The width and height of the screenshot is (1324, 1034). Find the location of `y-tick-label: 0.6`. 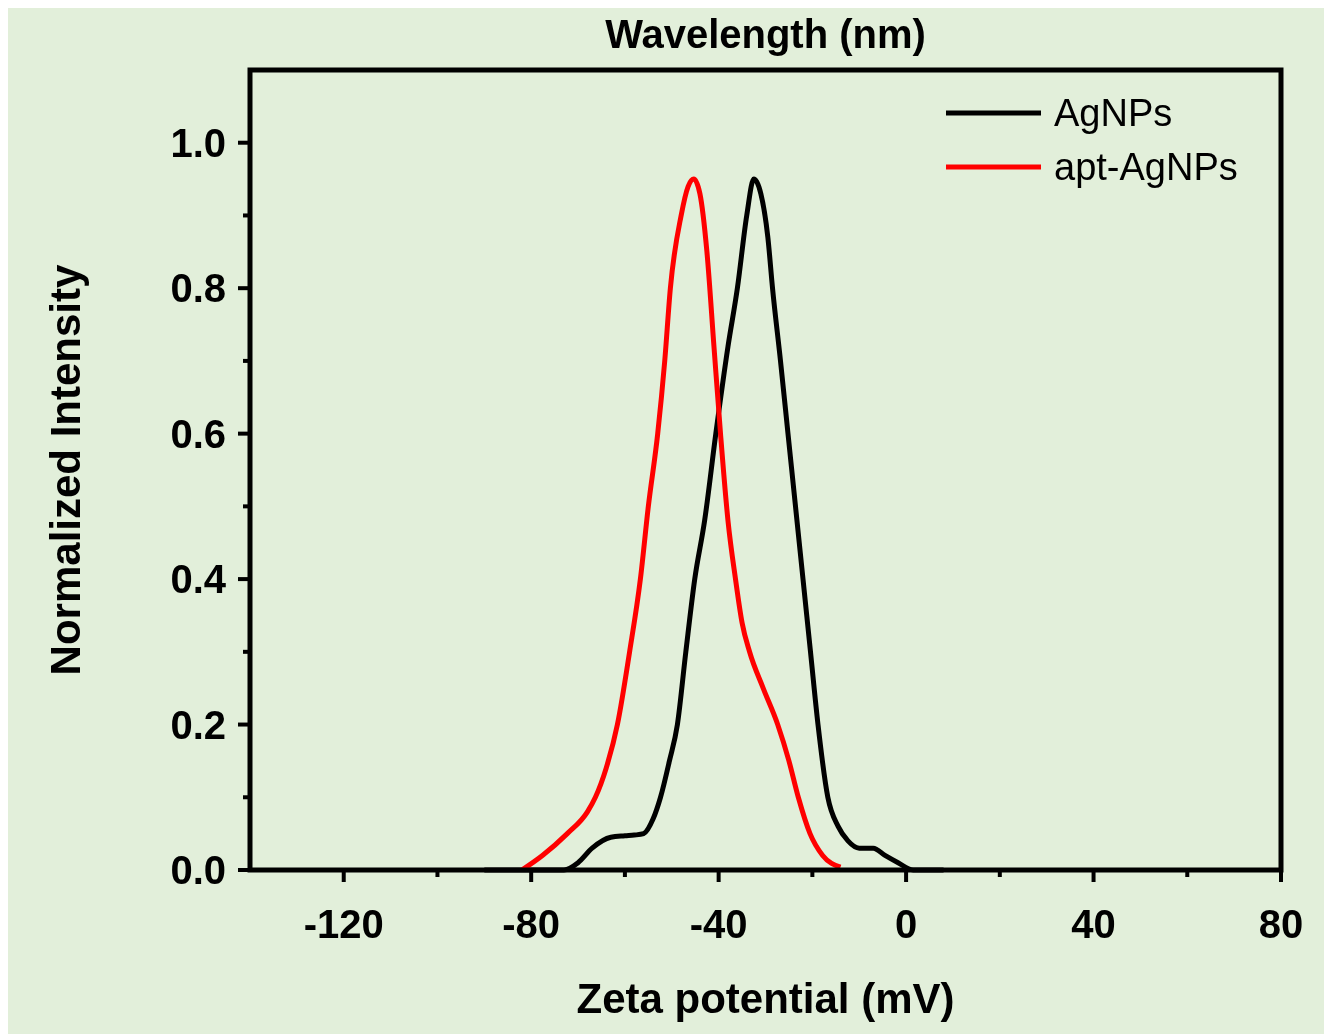

y-tick-label: 0.6 is located at coordinates (198, 433).